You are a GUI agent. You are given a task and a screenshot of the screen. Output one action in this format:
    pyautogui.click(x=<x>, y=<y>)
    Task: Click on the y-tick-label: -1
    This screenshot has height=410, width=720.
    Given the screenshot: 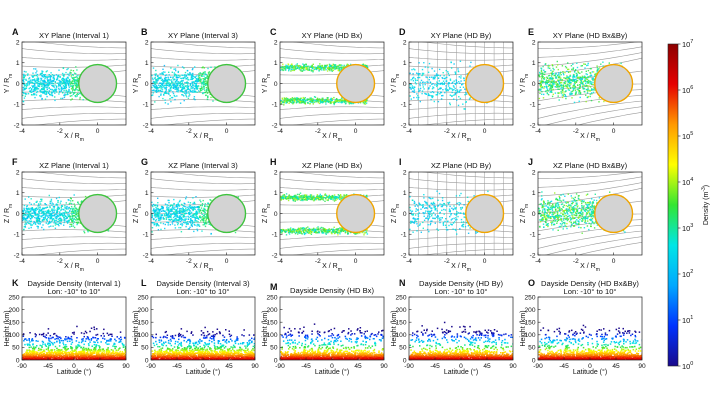 What is the action you would take?
    pyautogui.click(x=275, y=105)
    